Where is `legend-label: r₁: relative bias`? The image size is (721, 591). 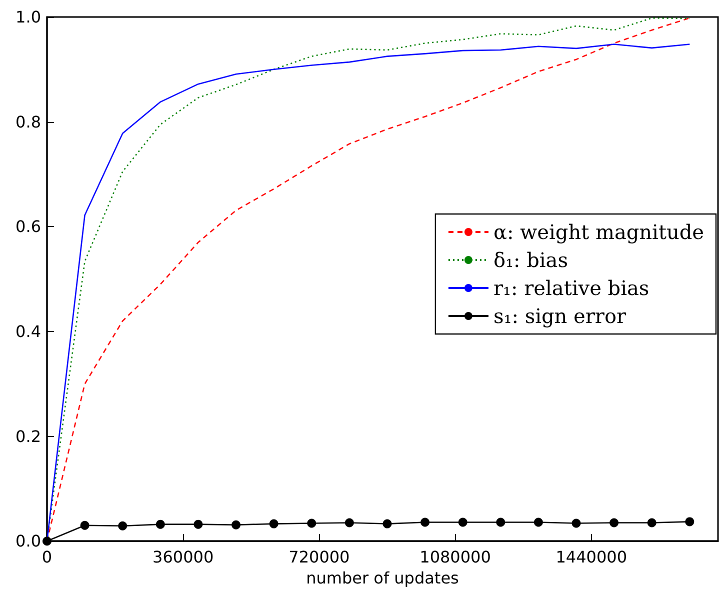
legend-label: r₁: relative bias is located at coordinates (571, 288).